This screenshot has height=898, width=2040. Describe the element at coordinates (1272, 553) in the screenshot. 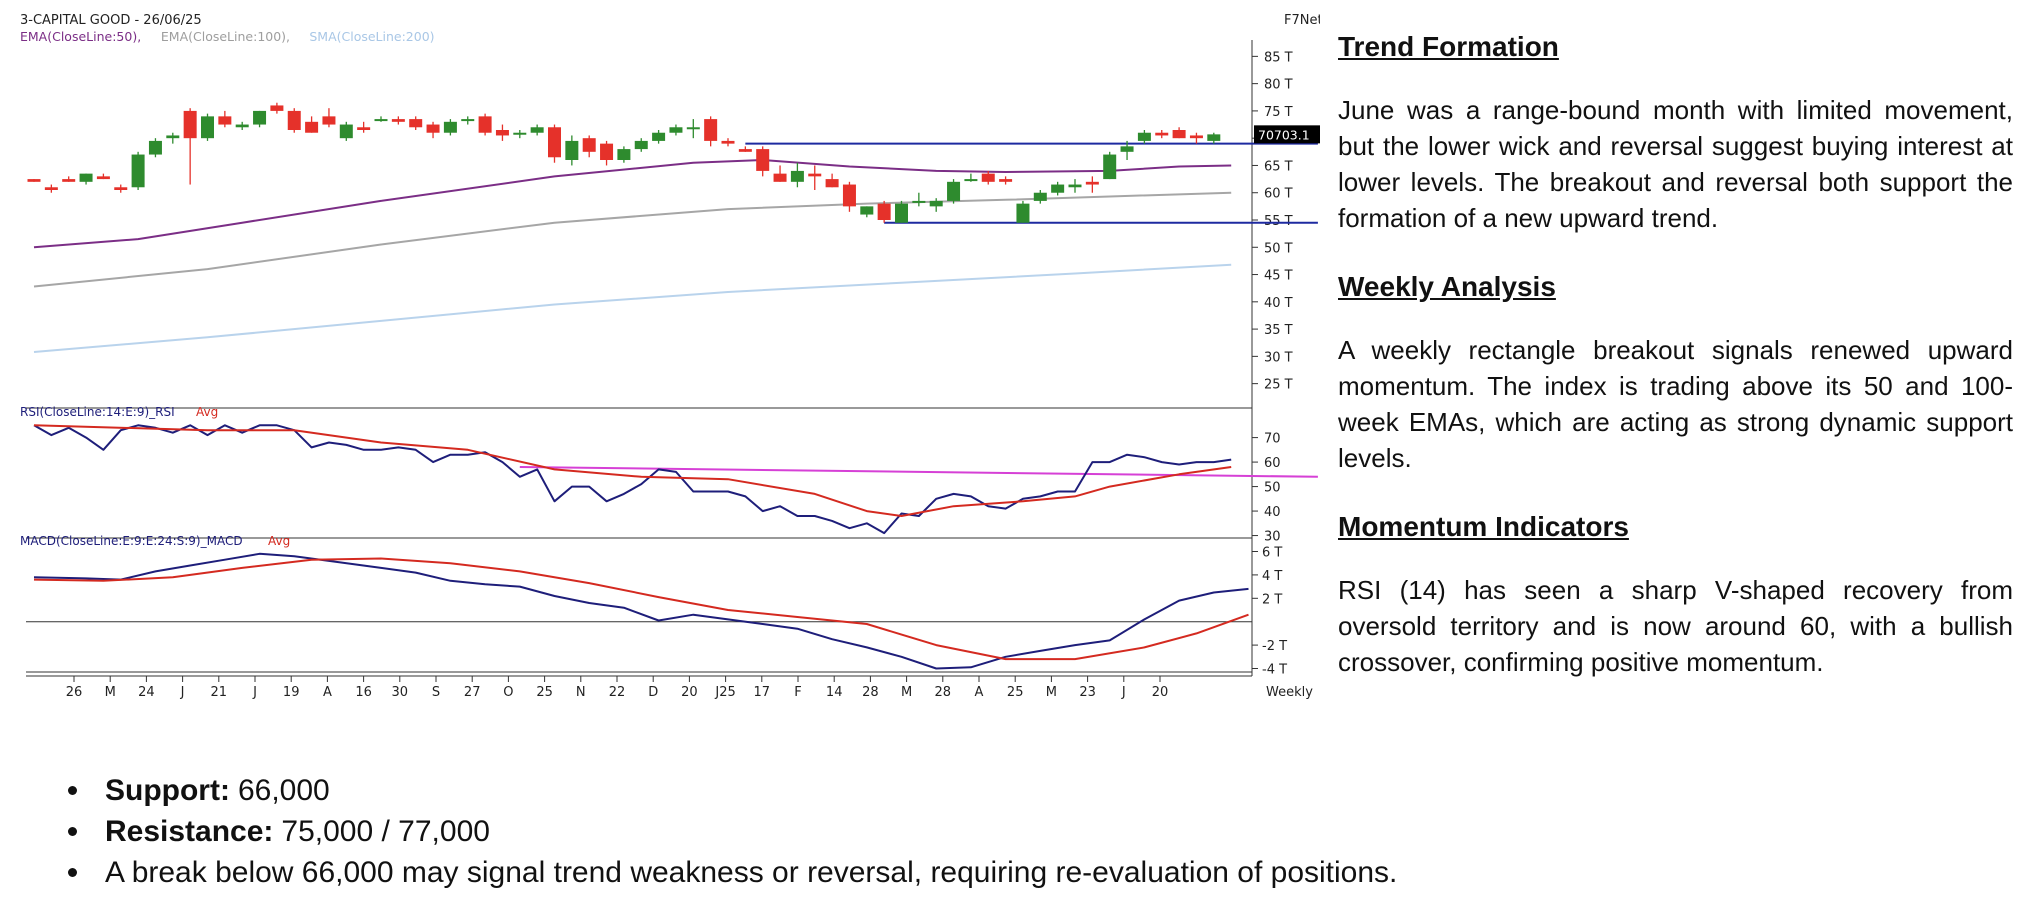

I see `macd-tick-label: 6 T` at that location.